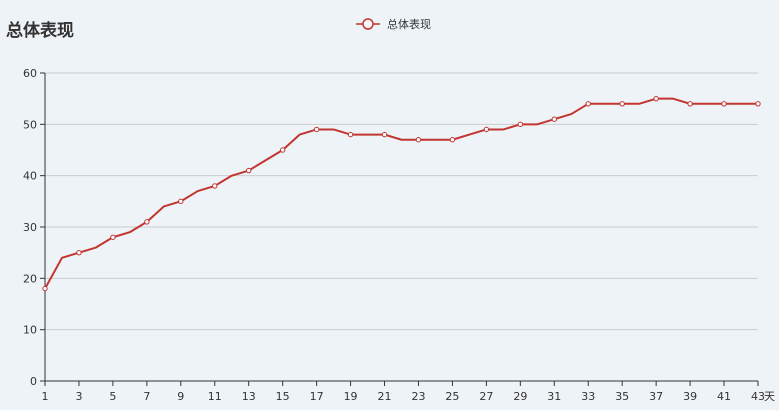 Image resolution: width=779 pixels, height=410 pixels. Describe the element at coordinates (215, 396) in the screenshot. I see `x-tick-label: 11` at that location.